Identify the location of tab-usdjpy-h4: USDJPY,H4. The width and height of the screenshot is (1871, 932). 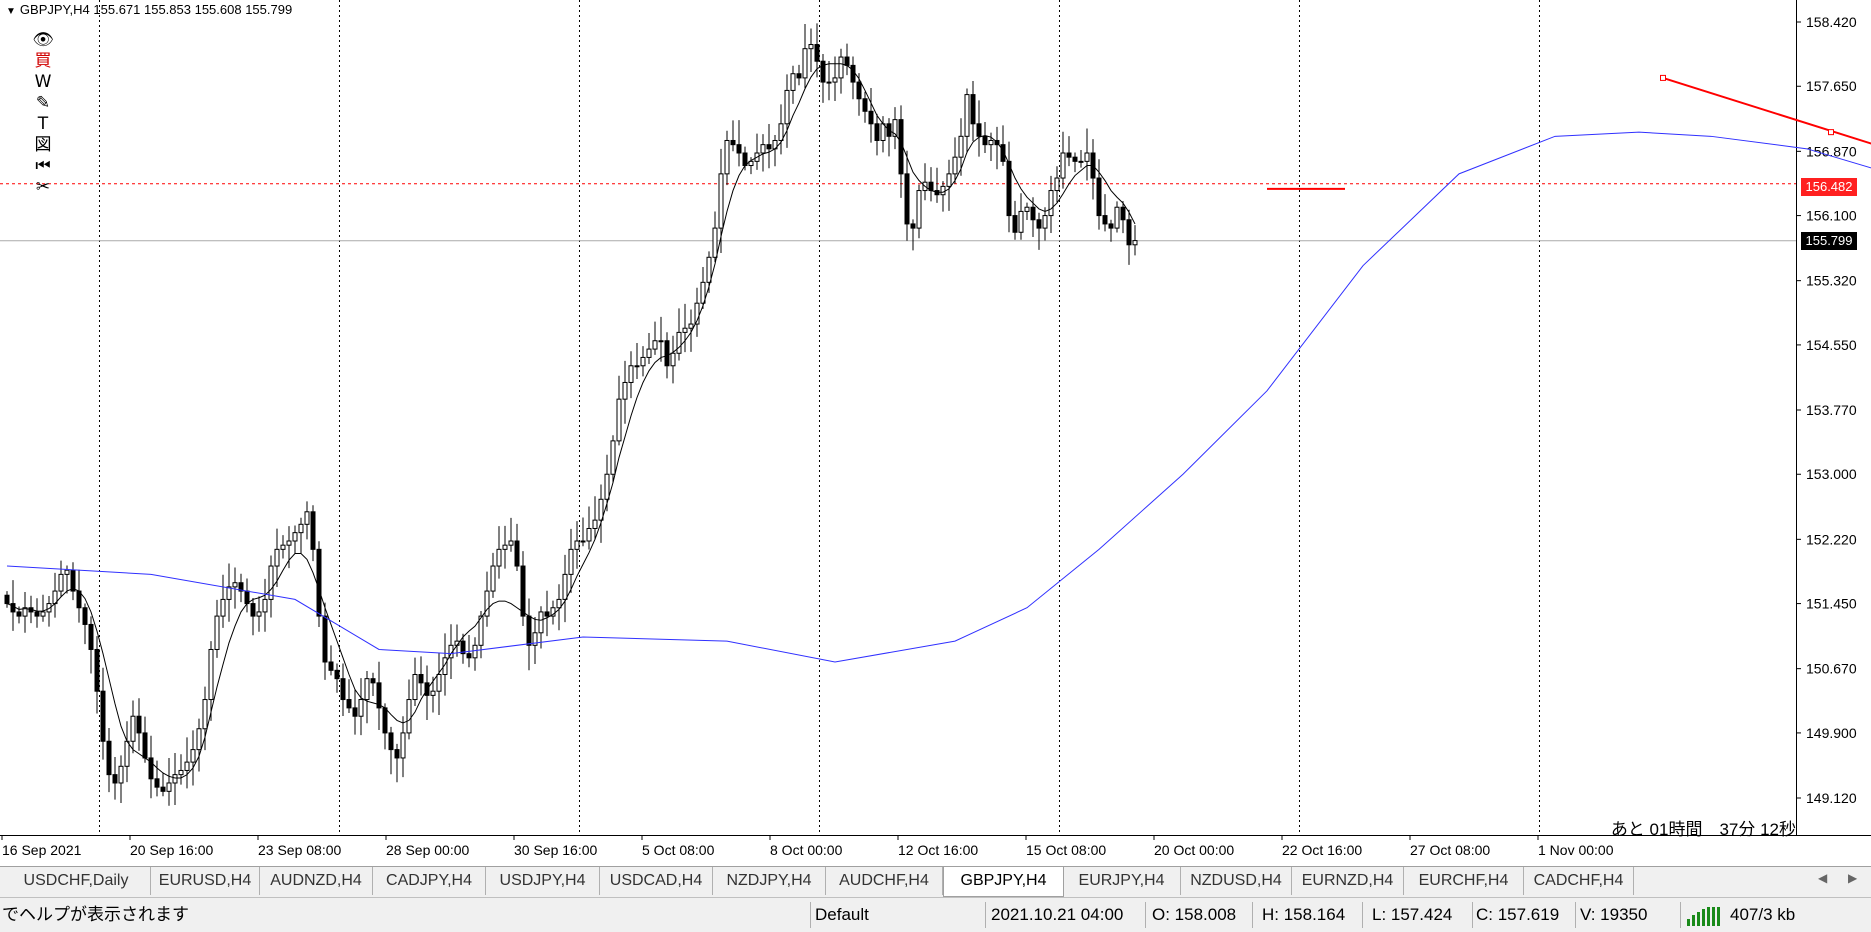
(543, 881).